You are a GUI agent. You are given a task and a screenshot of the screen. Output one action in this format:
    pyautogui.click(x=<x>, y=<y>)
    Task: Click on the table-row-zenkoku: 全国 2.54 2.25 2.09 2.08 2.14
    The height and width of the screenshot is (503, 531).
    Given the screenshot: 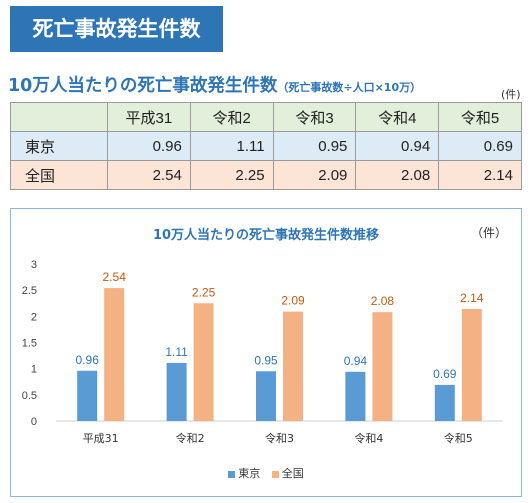 What is the action you would take?
    pyautogui.click(x=266, y=175)
    